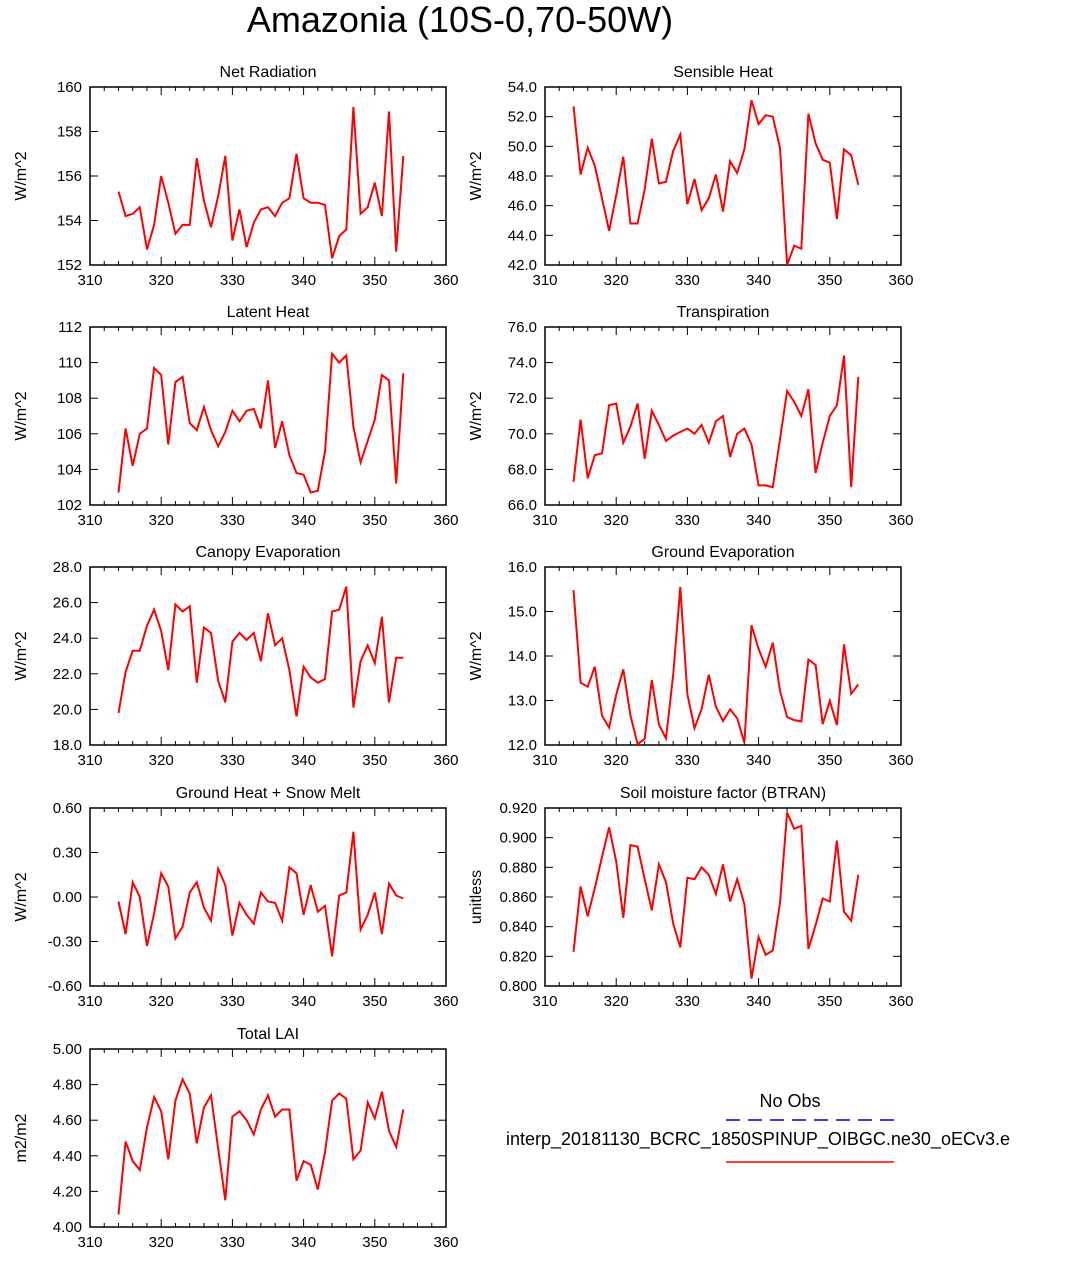 Image resolution: width=1068 pixels, height=1261 pixels. What do you see at coordinates (723, 72) in the screenshot?
I see `chart-title: Sensible Heat` at bounding box center [723, 72].